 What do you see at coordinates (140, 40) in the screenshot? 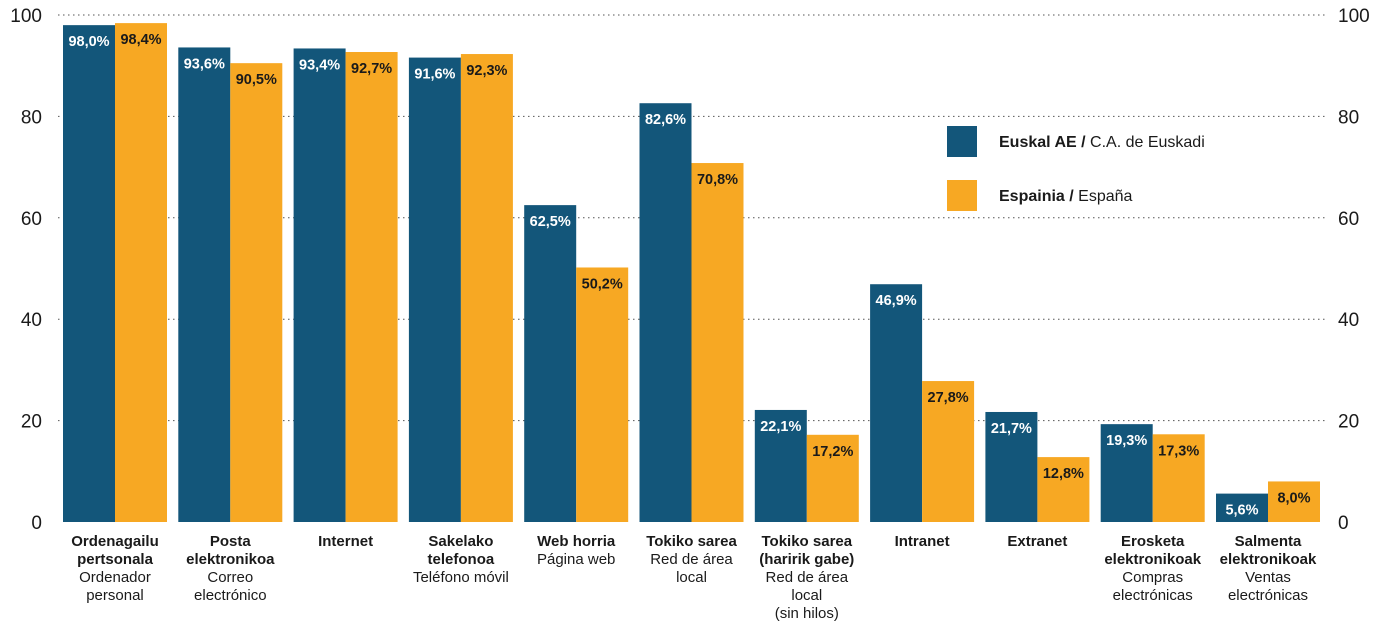
I see `value-label-series-1-cat-0: 98,4%` at bounding box center [140, 40].